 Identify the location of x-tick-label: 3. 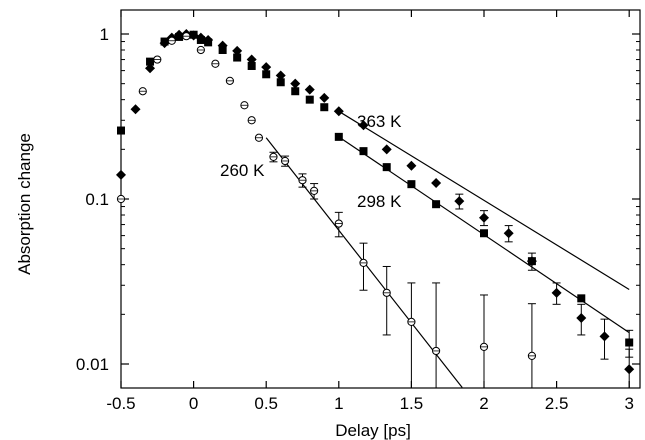
(628, 403).